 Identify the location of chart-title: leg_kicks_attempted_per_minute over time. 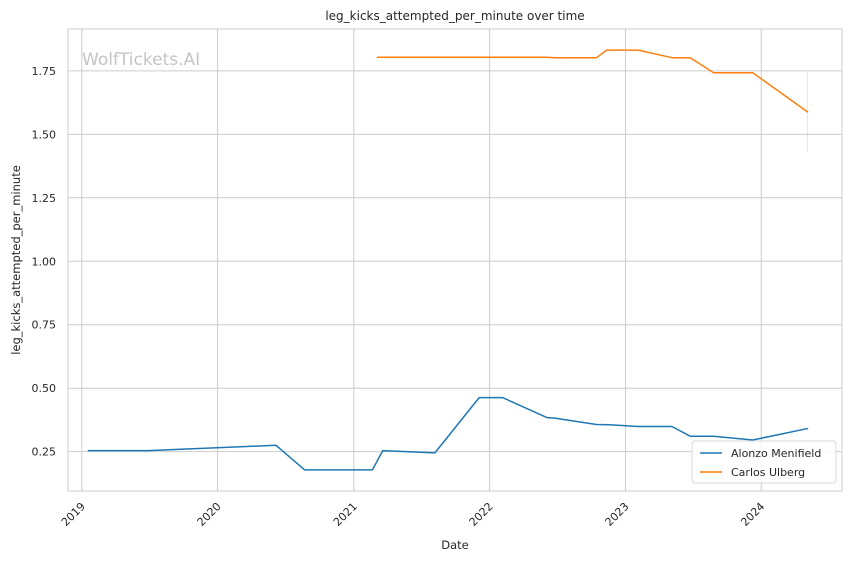
(454, 16).